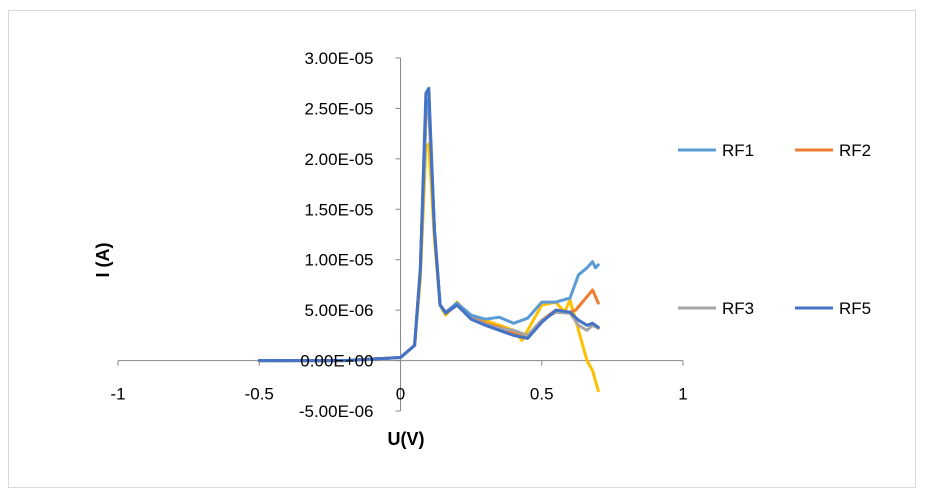 Image resolution: width=926 pixels, height=499 pixels. What do you see at coordinates (542, 394) in the screenshot?
I see `x-tick-label: 0.5` at bounding box center [542, 394].